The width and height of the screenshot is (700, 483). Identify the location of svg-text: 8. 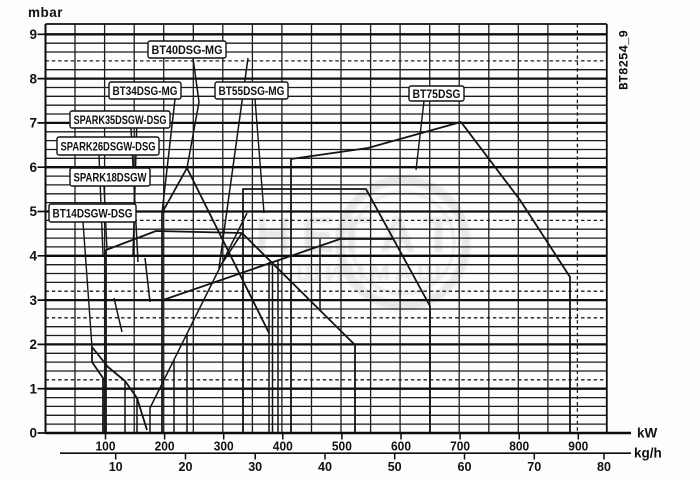
(33, 78).